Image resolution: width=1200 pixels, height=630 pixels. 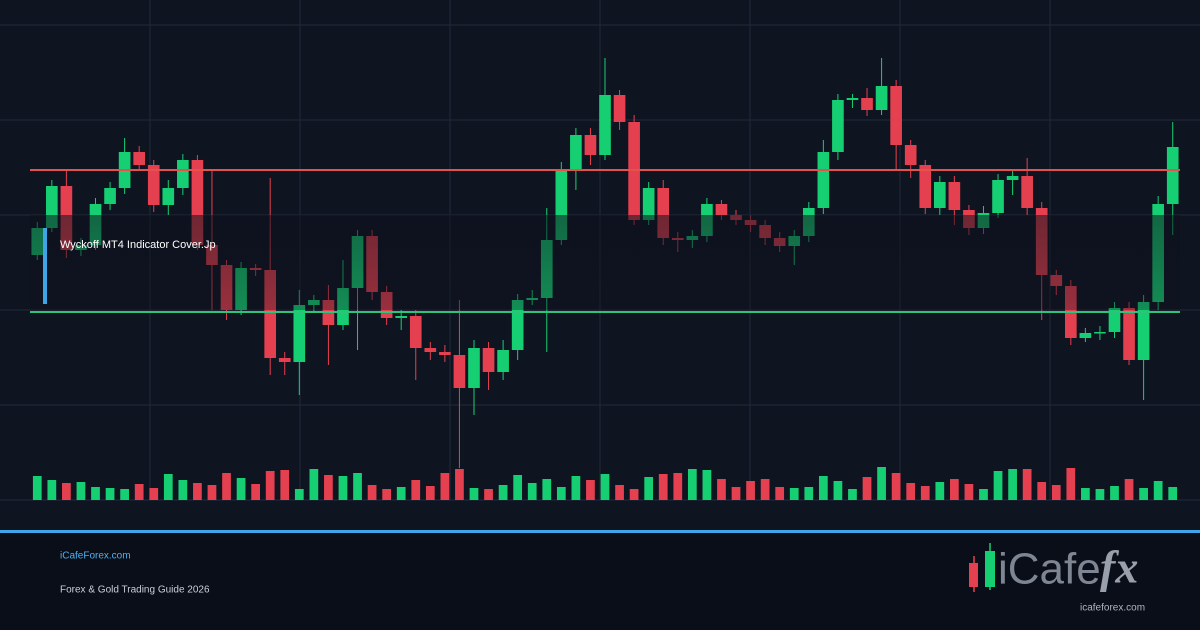 I want to click on logo-url: icafeforex.com, so click(x=1112, y=608).